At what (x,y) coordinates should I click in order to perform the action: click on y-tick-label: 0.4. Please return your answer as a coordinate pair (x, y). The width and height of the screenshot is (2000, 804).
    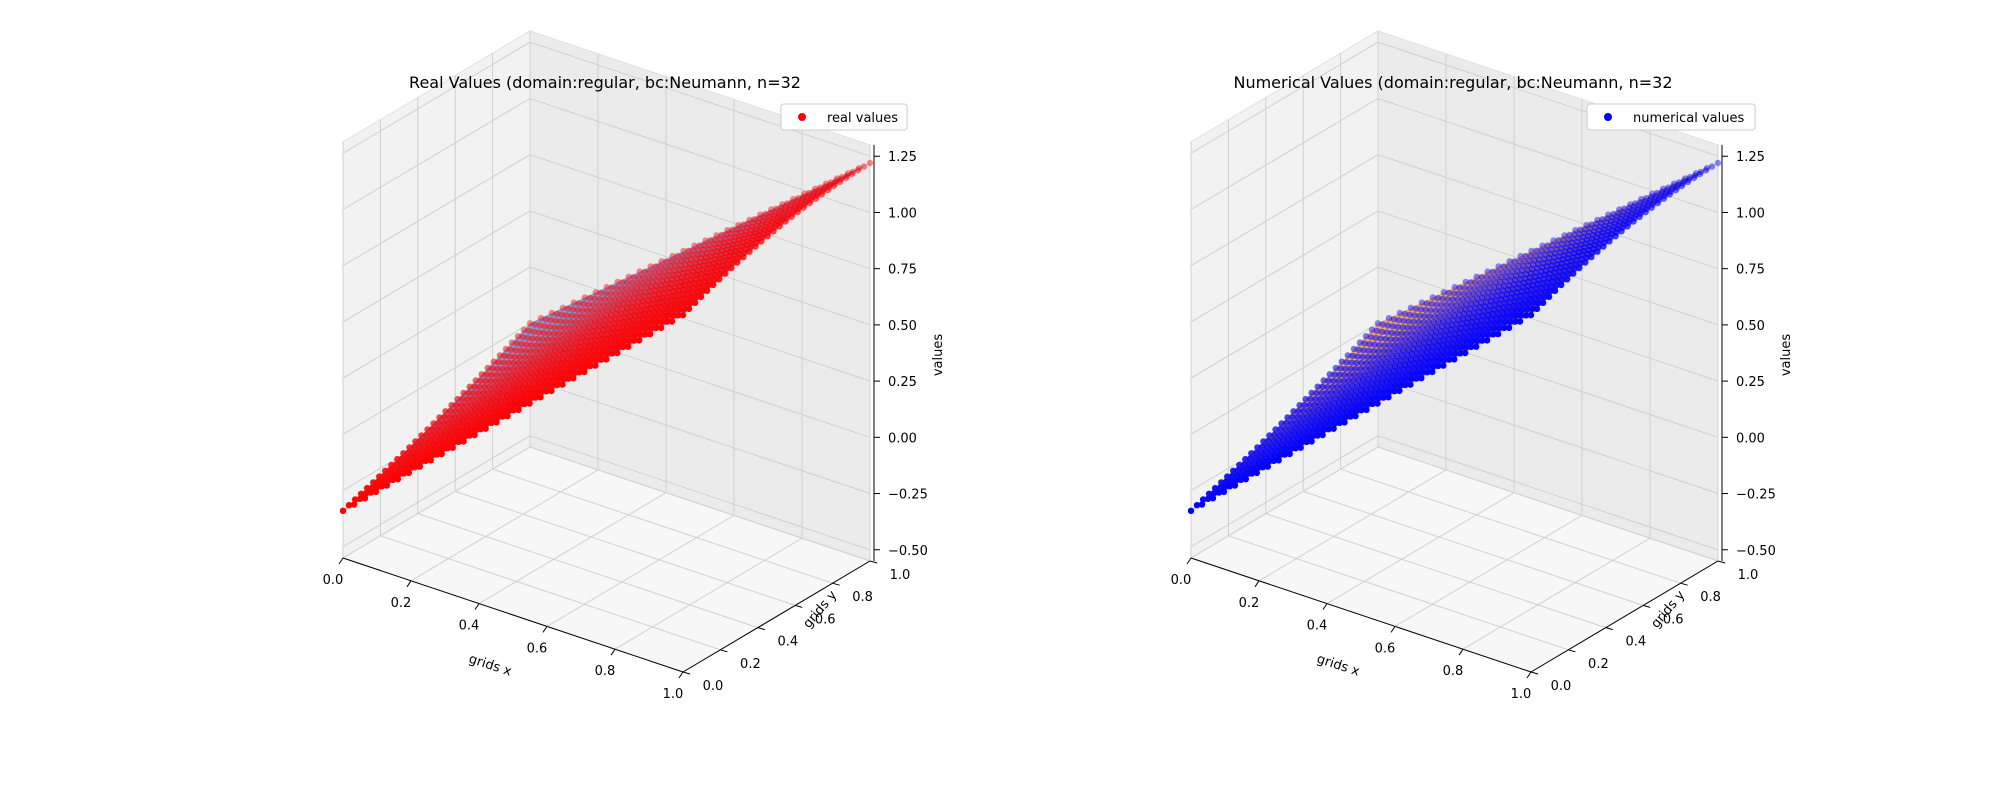
    Looking at the image, I should click on (1635, 642).